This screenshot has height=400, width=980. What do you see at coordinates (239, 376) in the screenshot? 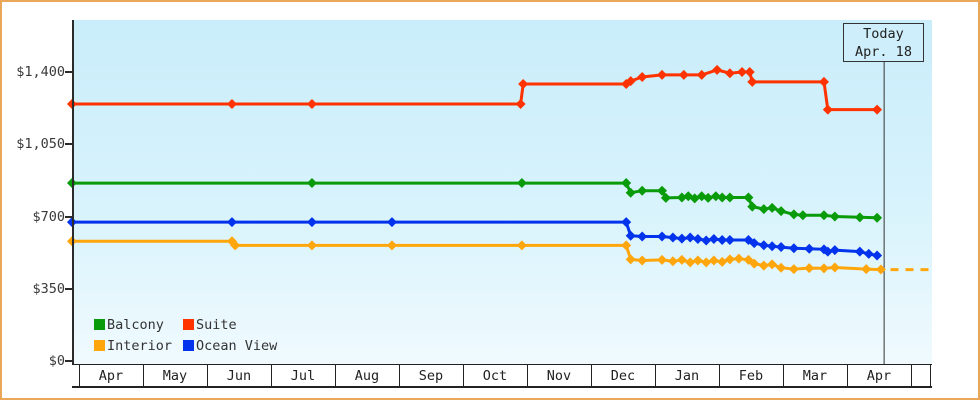
I see `month-label-jun-2: Jun` at bounding box center [239, 376].